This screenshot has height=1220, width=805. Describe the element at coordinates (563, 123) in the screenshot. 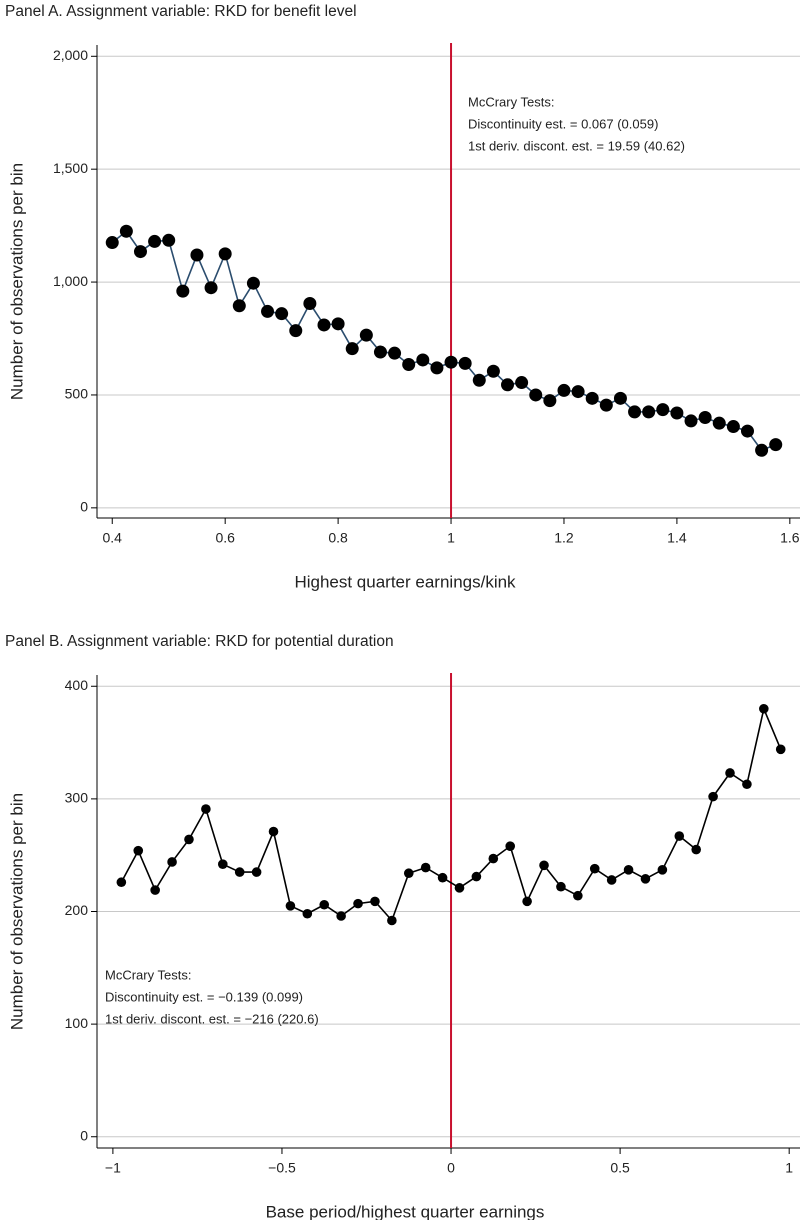

I see `annotation: Discontinuity est. = 0.067 (0.059)` at that location.